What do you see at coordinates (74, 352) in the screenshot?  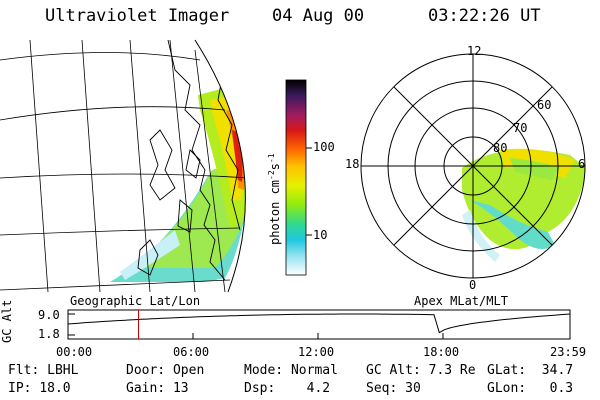 I see `altitude-xtick-0000: 00:00` at bounding box center [74, 352].